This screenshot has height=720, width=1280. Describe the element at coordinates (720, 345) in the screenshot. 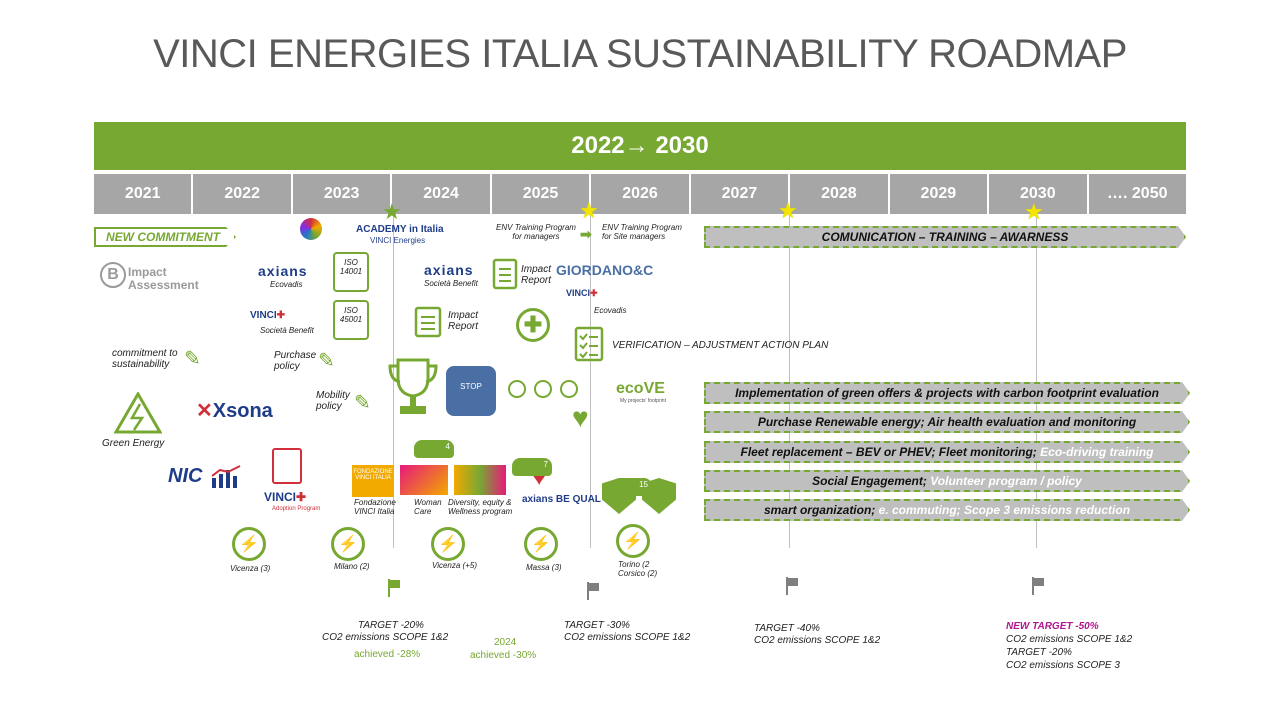

I see `verification-label: VERIFICATION – ADJUSTMENT ACTION PLAN` at that location.